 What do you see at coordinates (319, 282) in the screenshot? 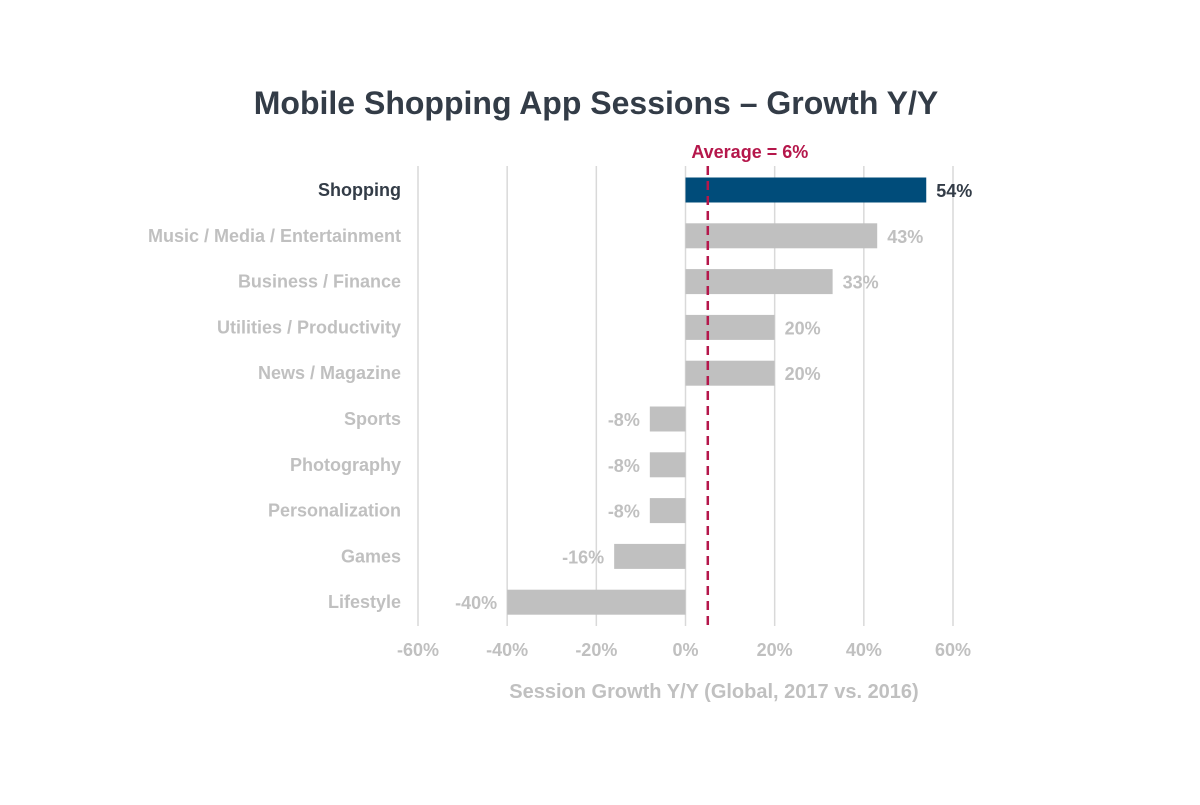
I see `category-label: Business / Finance` at bounding box center [319, 282].